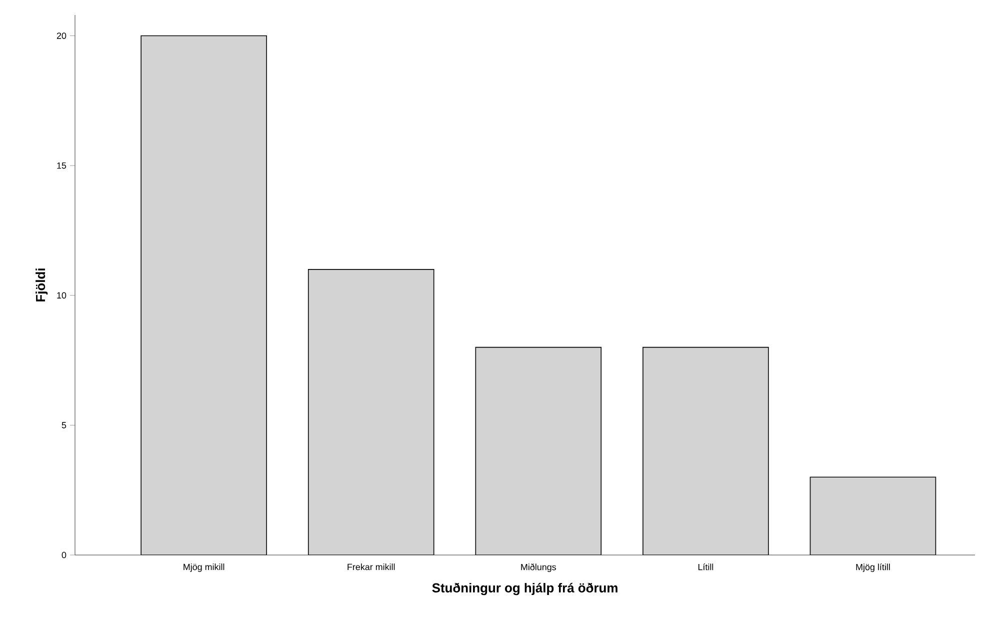 This screenshot has width=989, height=624. Describe the element at coordinates (61, 35) in the screenshot. I see `y-tick-label: 20` at that location.